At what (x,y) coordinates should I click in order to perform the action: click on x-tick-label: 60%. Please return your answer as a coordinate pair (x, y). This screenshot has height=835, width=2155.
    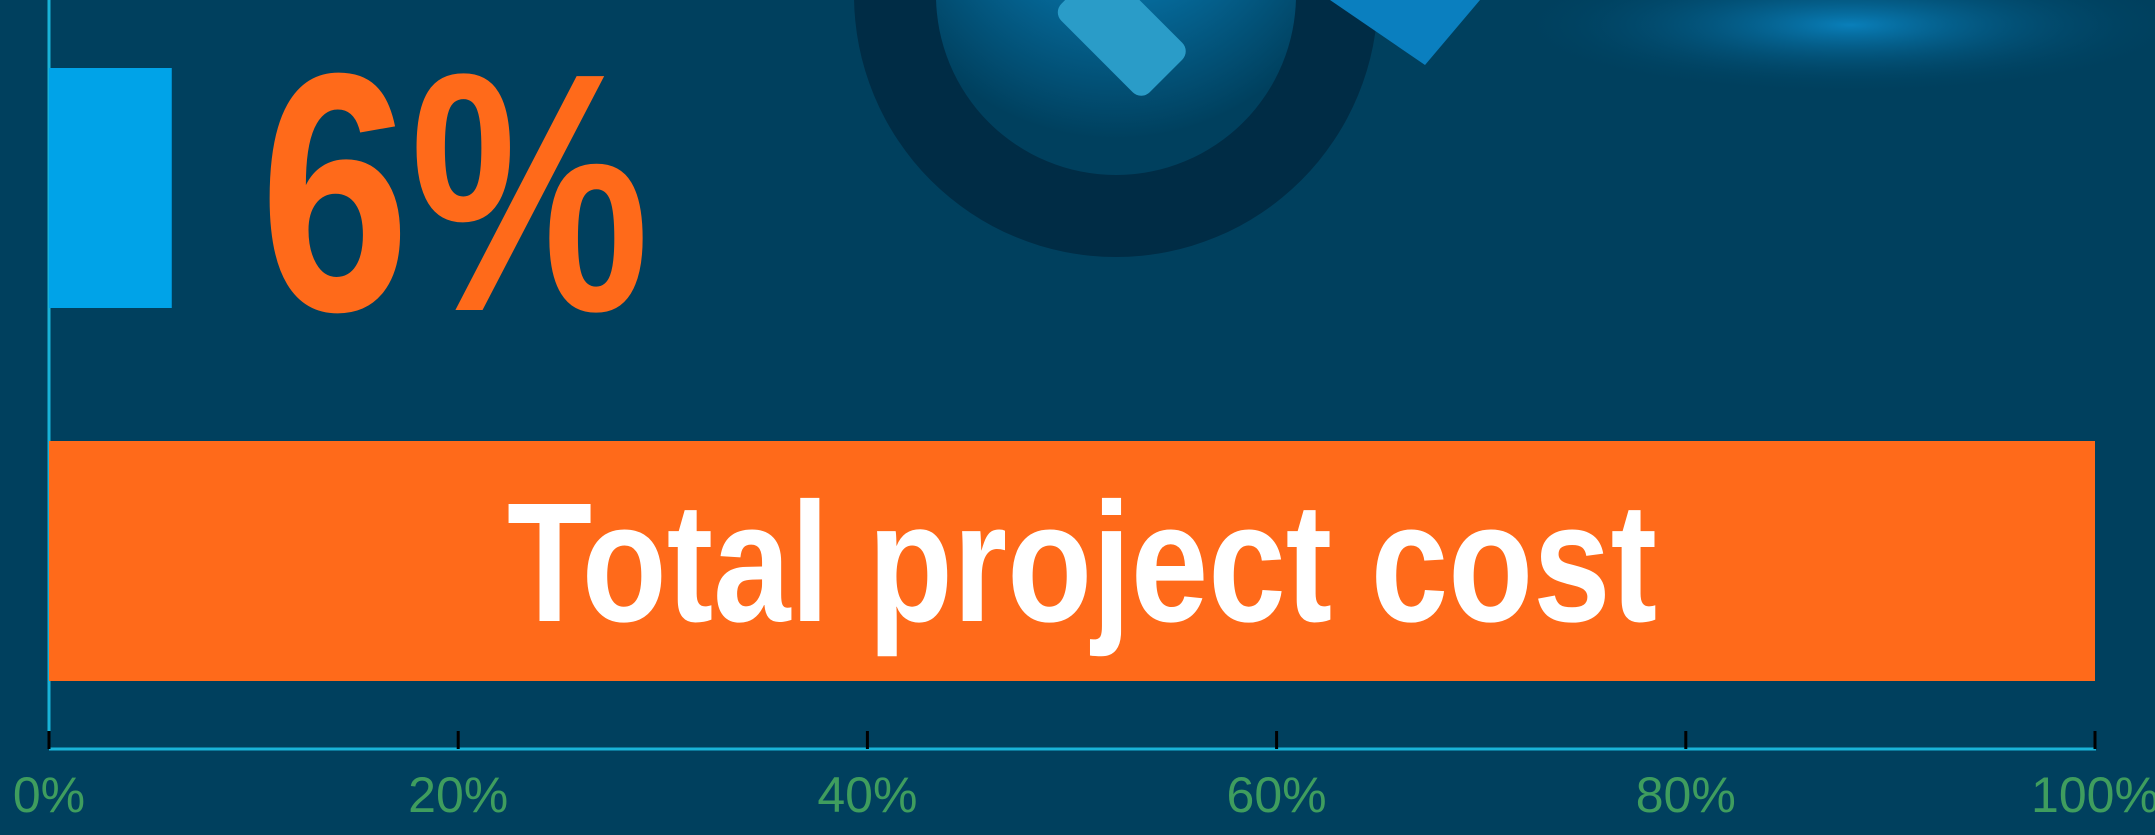
    Looking at the image, I should click on (1277, 795).